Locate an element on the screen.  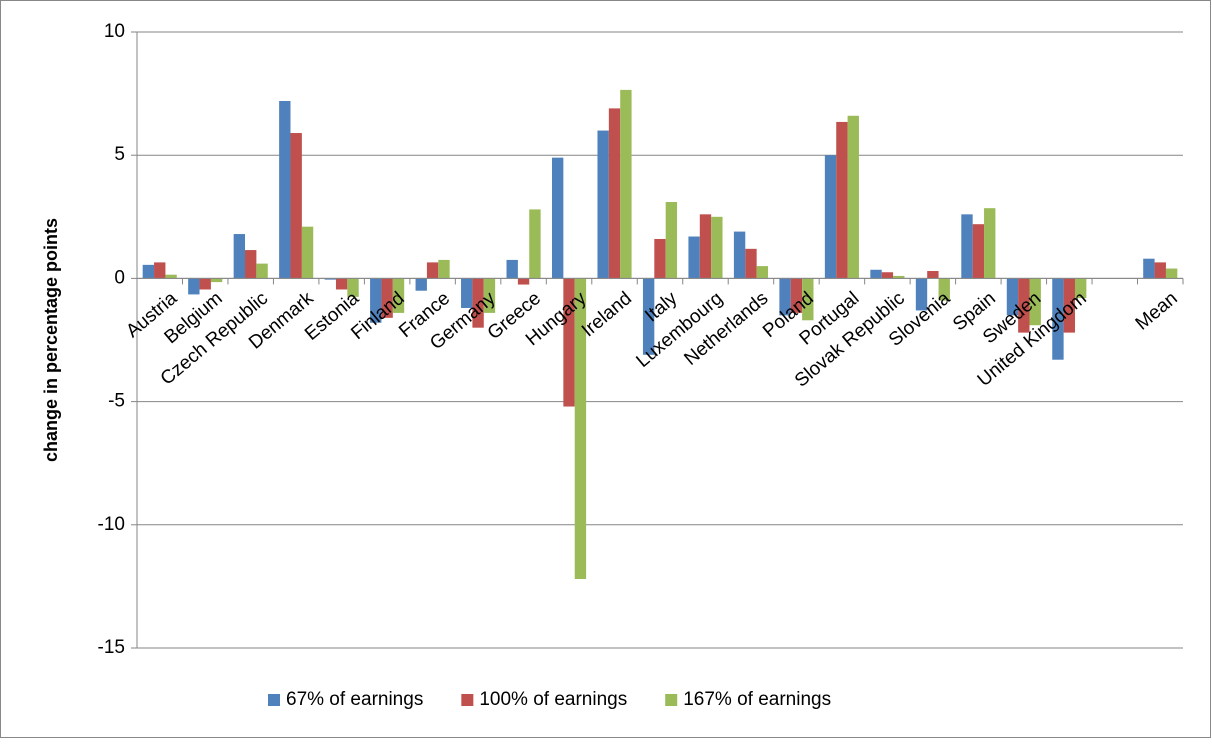
y-tick-label: 0 is located at coordinates (119, 277).